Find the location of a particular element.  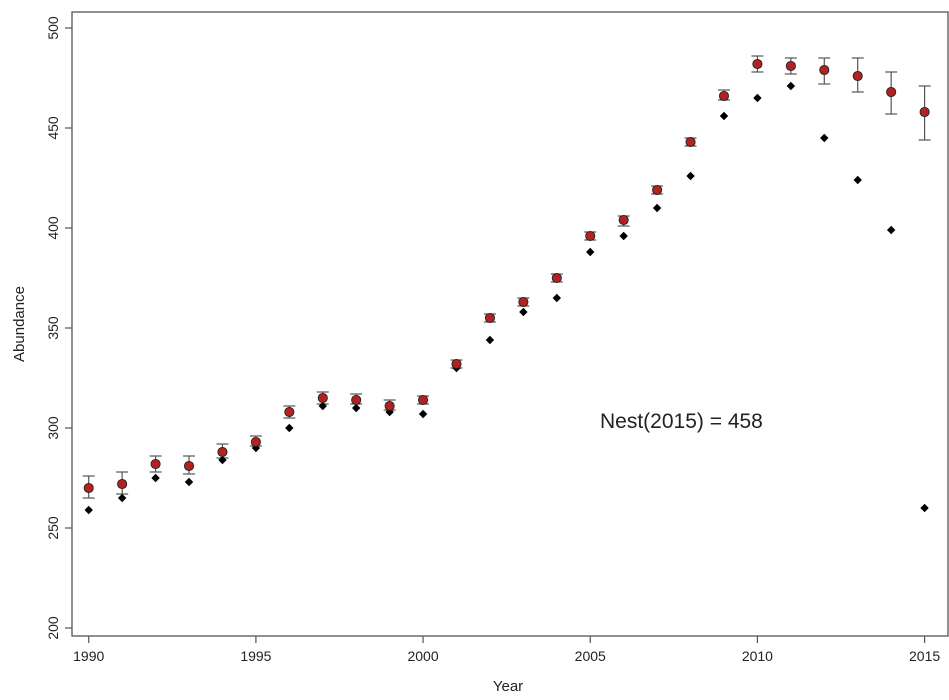

x-tick-label: 2000 is located at coordinates (422, 656).